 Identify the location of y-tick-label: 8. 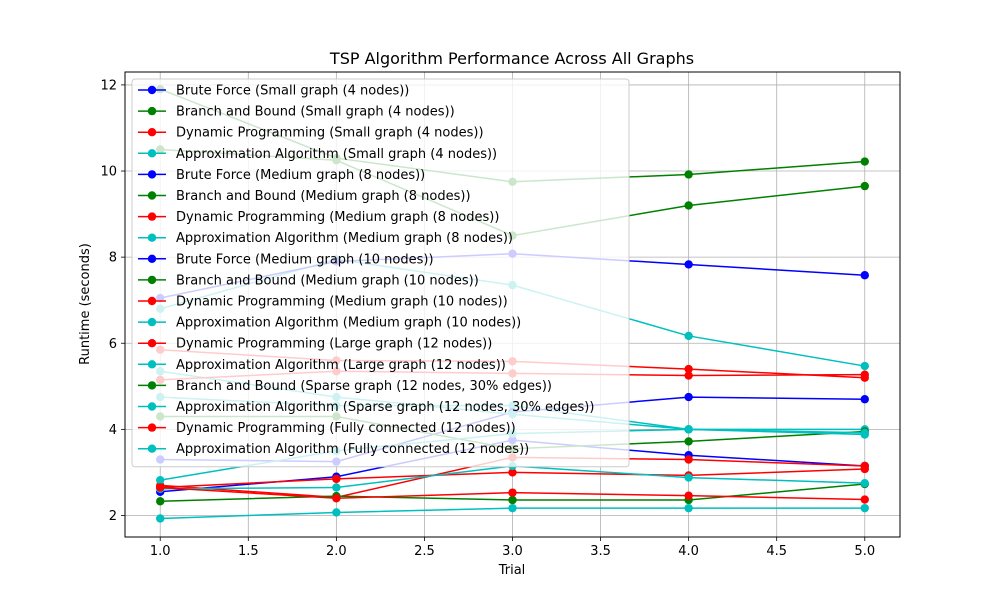
(113, 258).